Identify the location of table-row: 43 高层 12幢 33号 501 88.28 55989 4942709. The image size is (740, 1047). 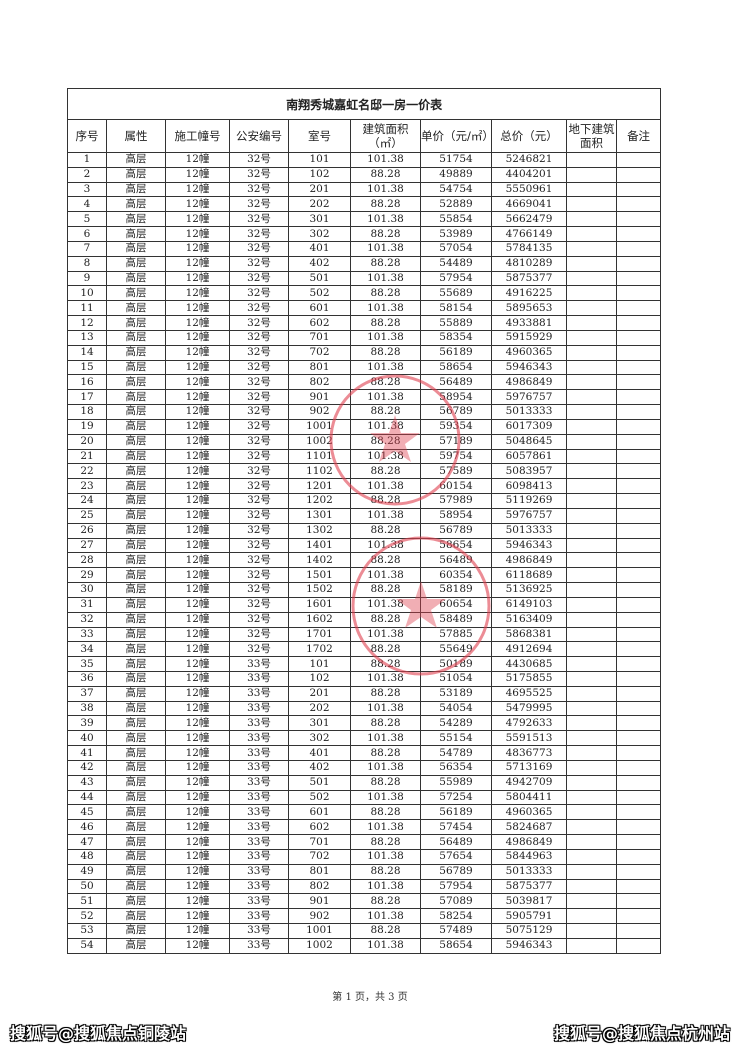
(364, 782).